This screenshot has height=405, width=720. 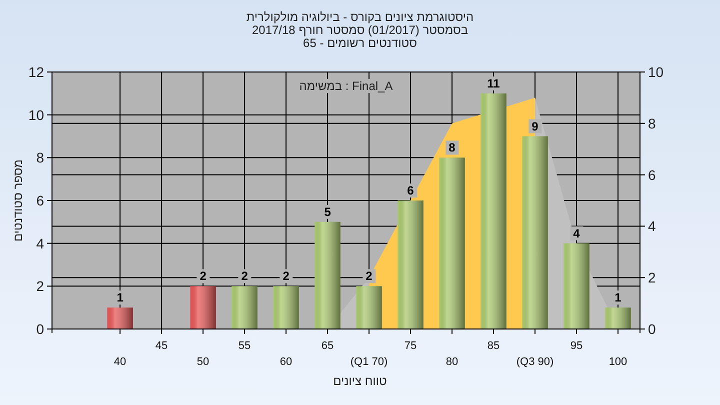 I want to click on annotation: במשימה : Final_A, so click(x=346, y=86).